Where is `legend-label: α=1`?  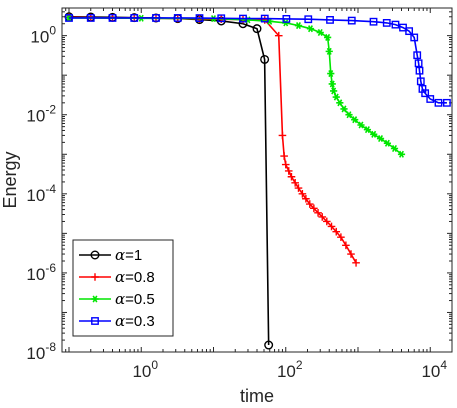
legend-label: α=1 is located at coordinates (128, 255).